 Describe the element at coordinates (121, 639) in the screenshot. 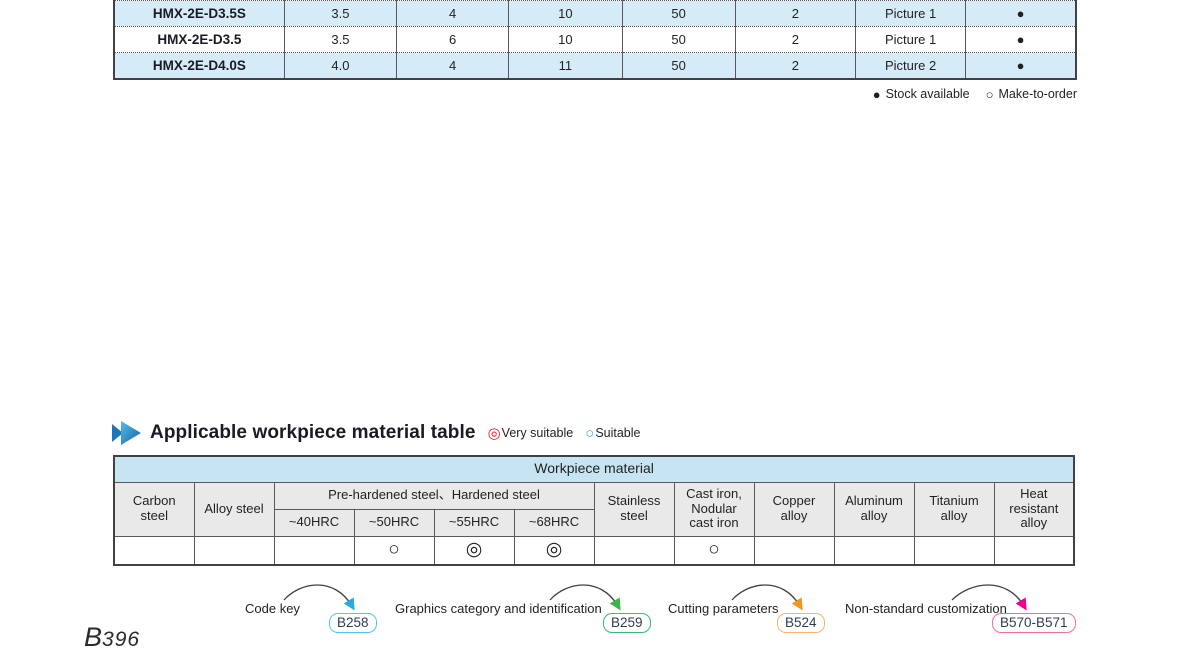

I see `page-number-value: 396` at that location.